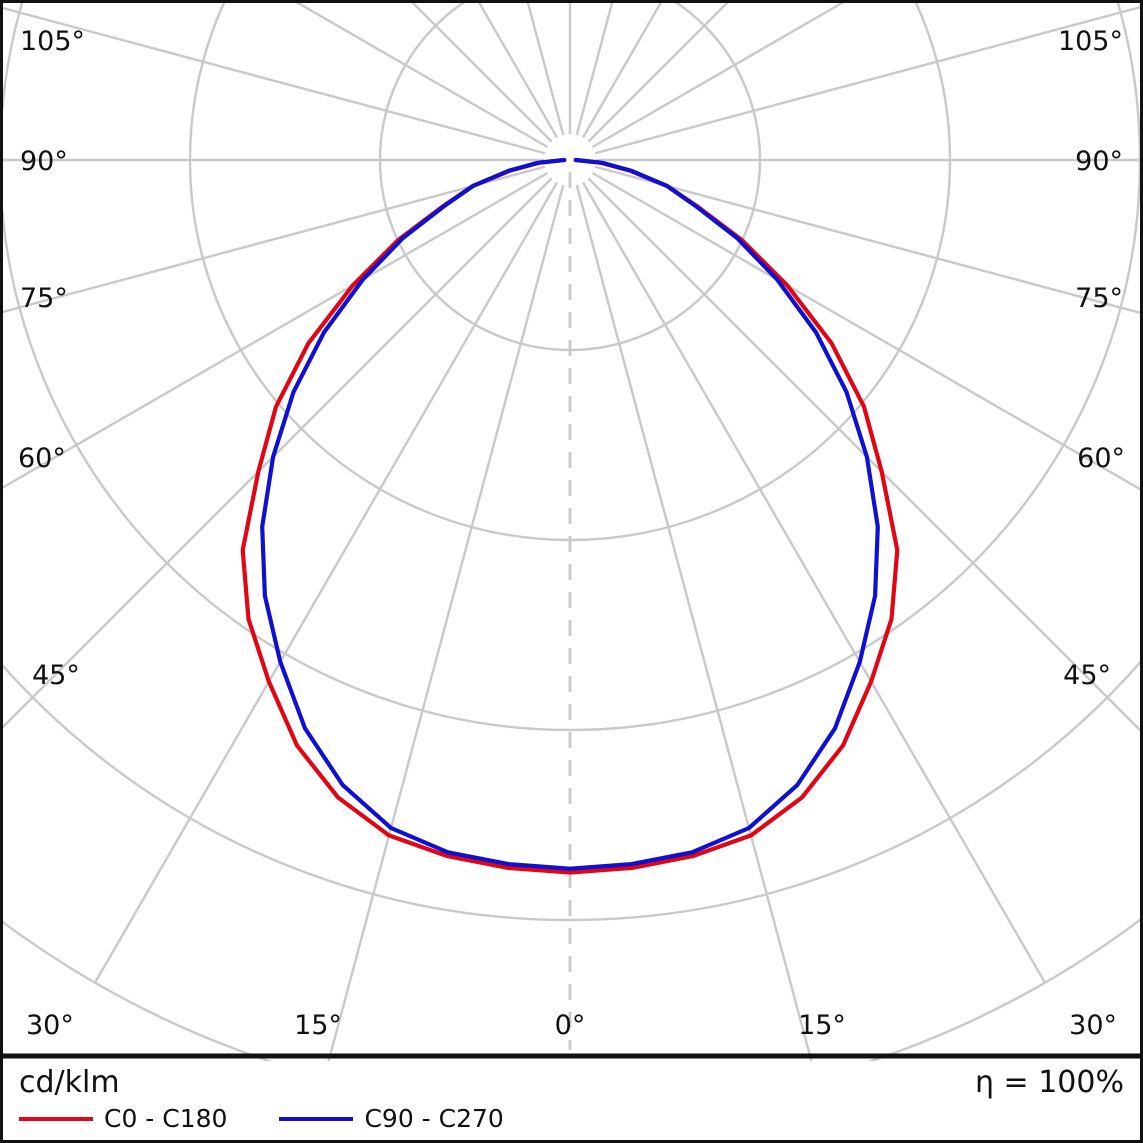 The width and height of the screenshot is (1143, 1143). Describe the element at coordinates (316, 1118) in the screenshot. I see `legend-swatch-c90-c270` at that location.